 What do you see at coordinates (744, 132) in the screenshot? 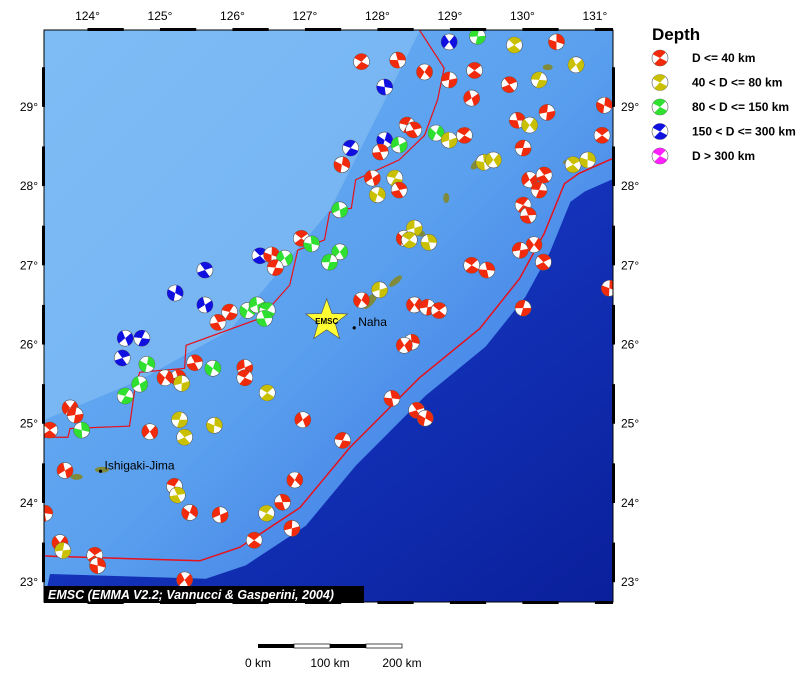
I see `legend-label: 150 < D <= 300 km` at bounding box center [744, 132].